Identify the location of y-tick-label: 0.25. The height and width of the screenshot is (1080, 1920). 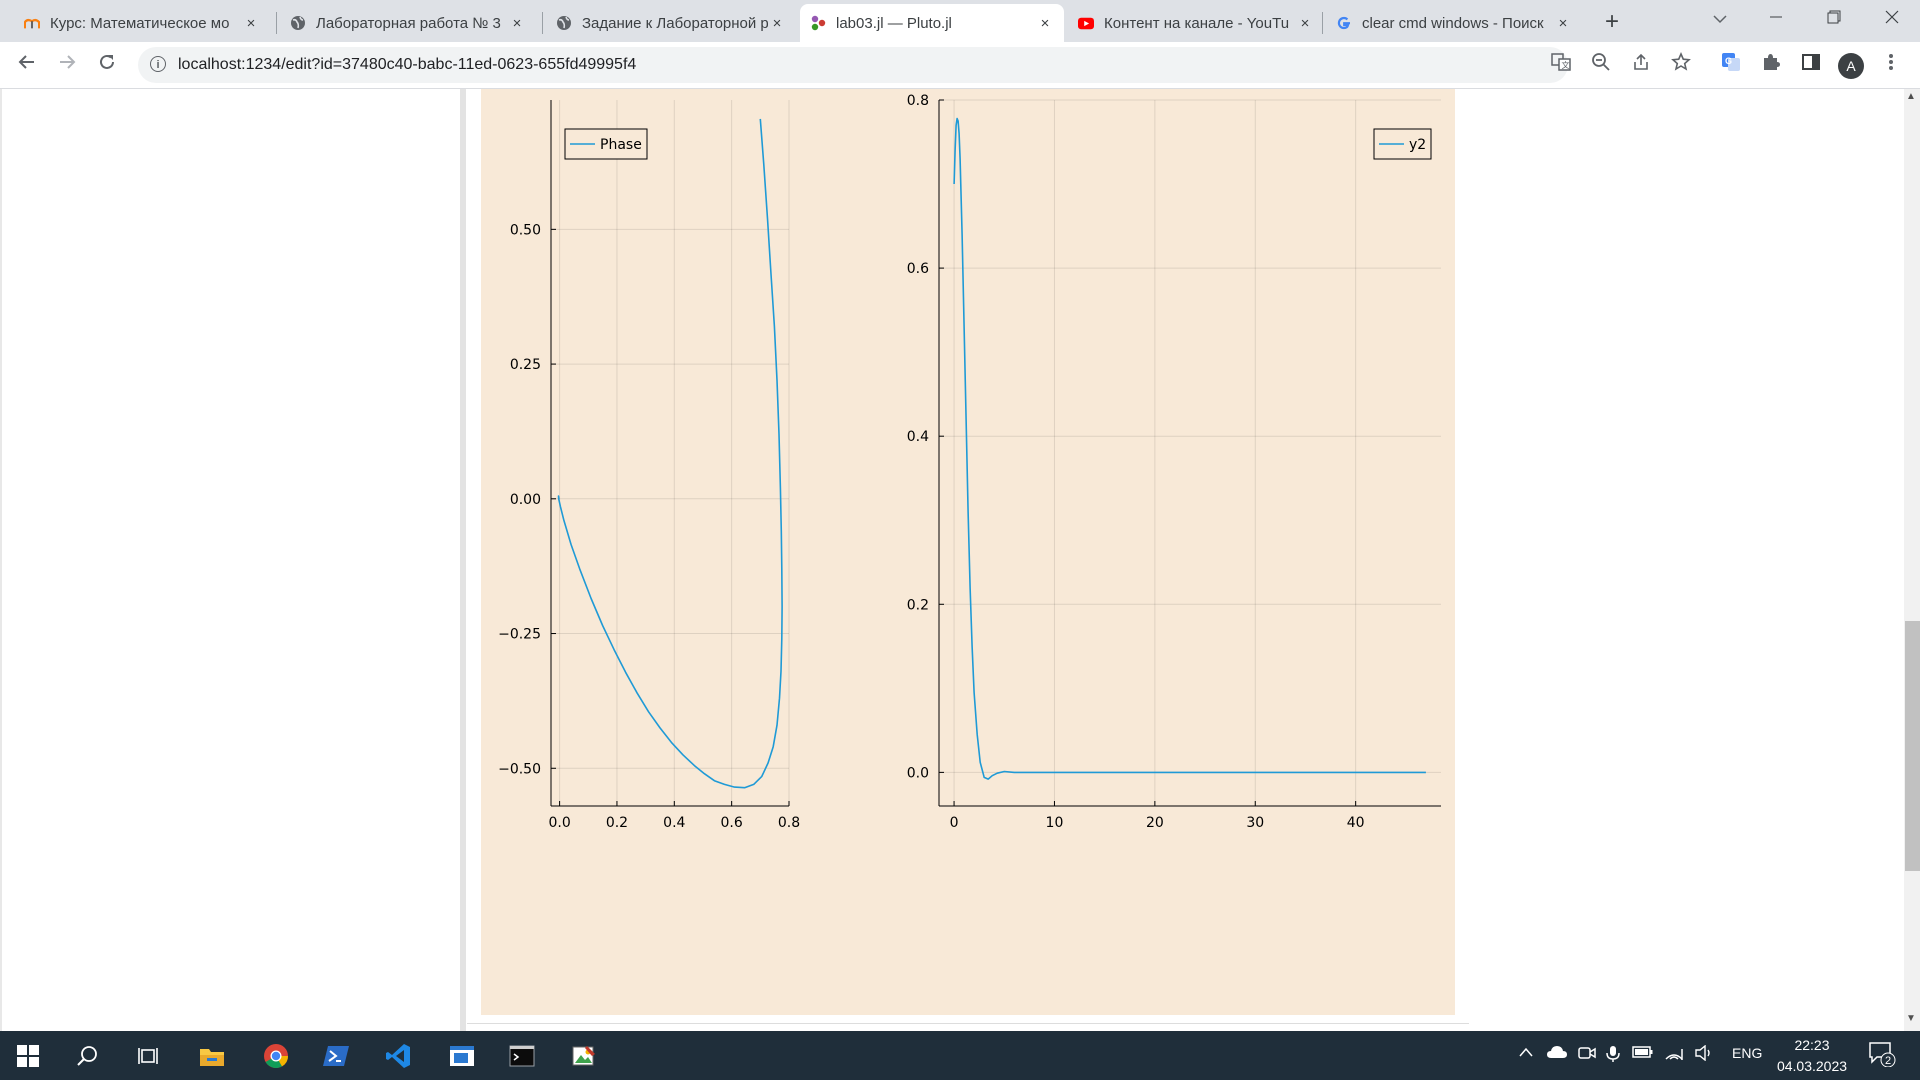
(525, 365).